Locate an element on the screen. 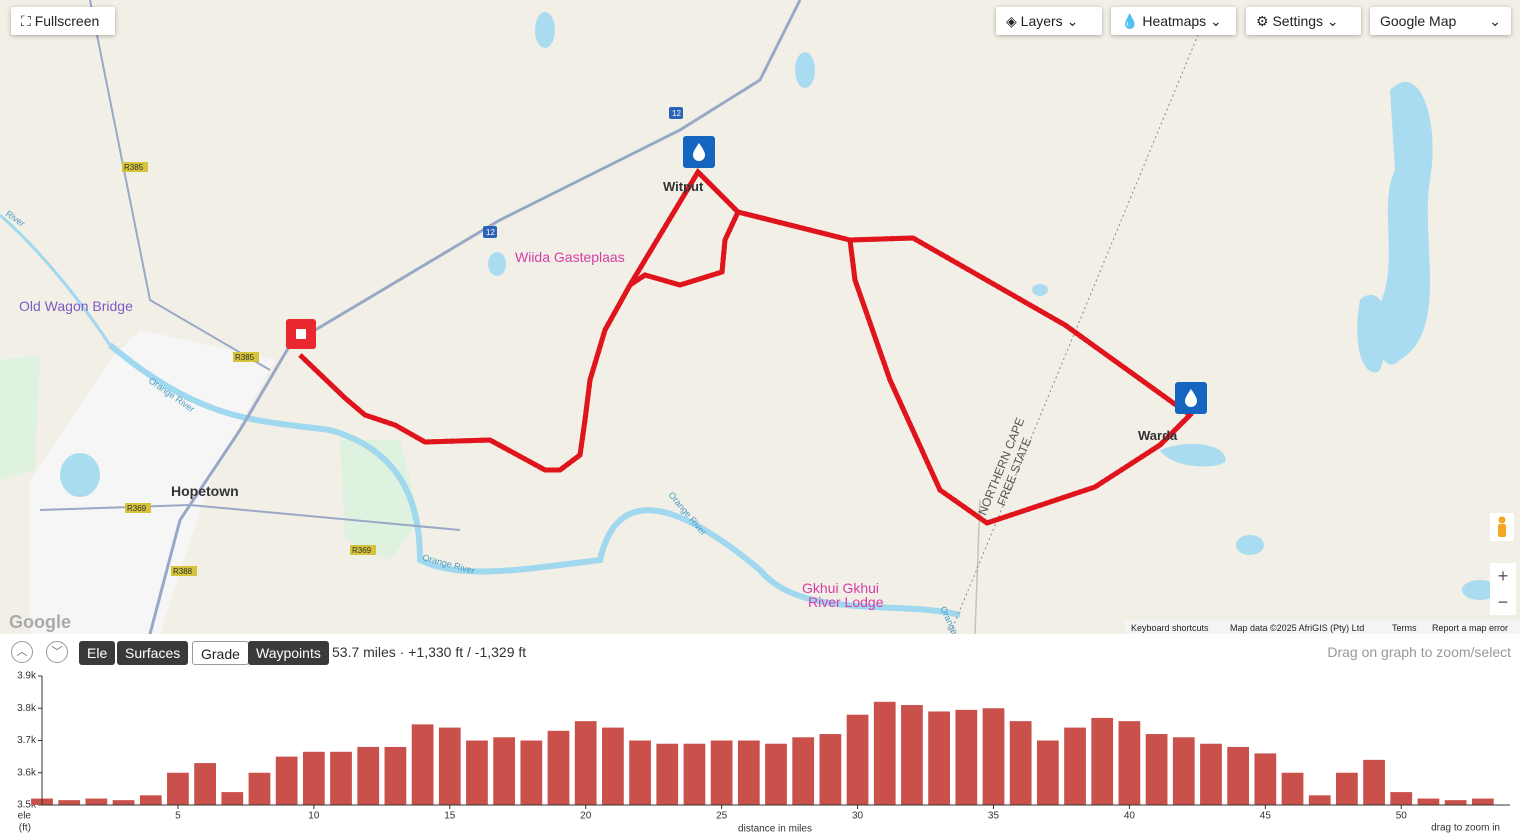  route-summary: 53.7 miles · +1,330 ft / -1,329 ft is located at coordinates (429, 652).